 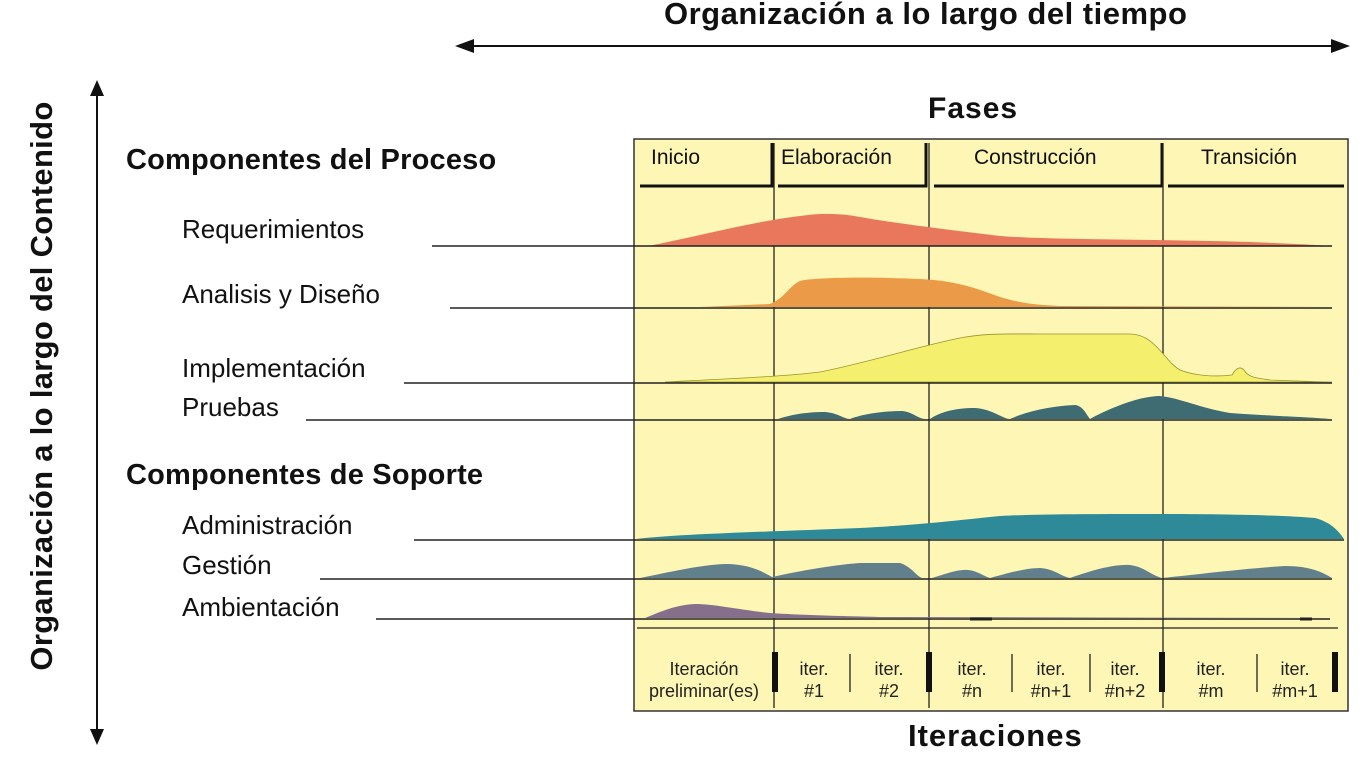 What do you see at coordinates (1015, 292) in the screenshot?
I see `analisis-curve` at bounding box center [1015, 292].